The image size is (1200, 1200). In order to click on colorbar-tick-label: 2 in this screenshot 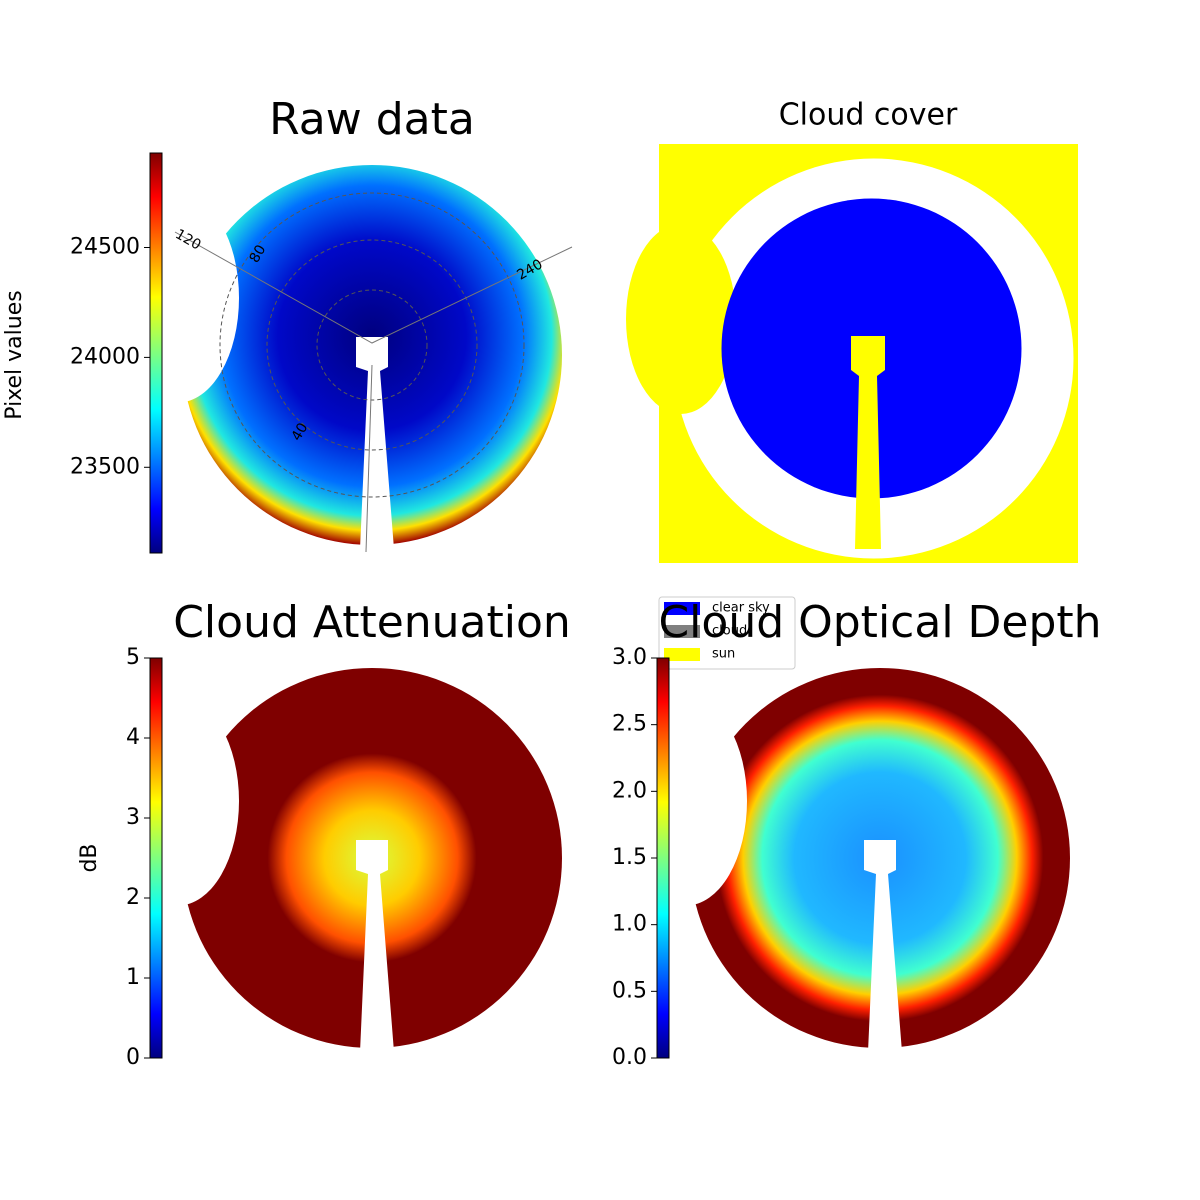, I will do `click(133, 897)`.